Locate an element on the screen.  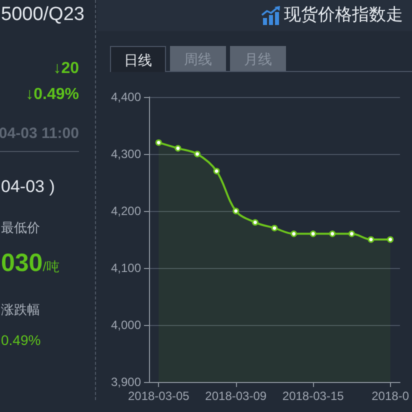
text: 030 is located at coordinates (22, 263).